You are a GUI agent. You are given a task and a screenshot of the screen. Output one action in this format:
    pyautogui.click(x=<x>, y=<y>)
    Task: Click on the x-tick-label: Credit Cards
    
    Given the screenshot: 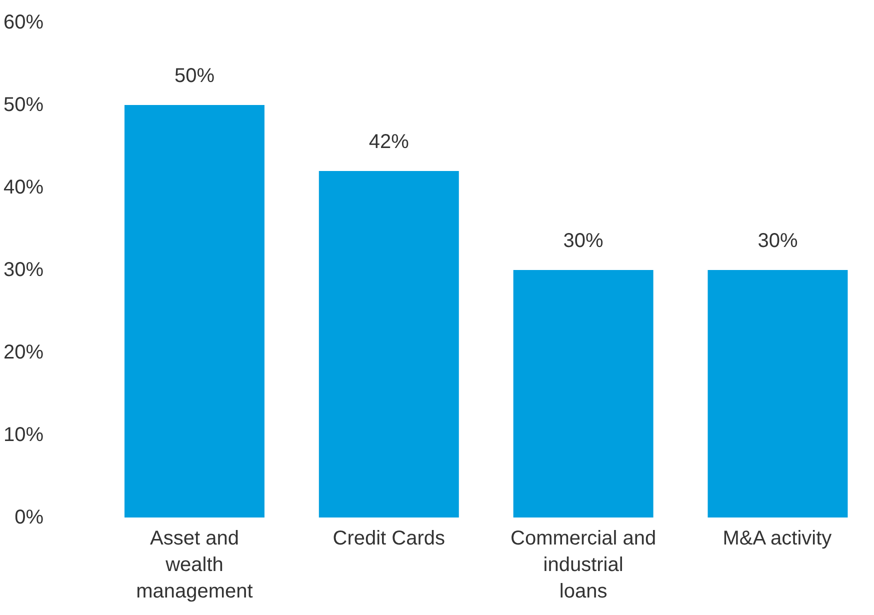 What is the action you would take?
    pyautogui.click(x=389, y=539)
    